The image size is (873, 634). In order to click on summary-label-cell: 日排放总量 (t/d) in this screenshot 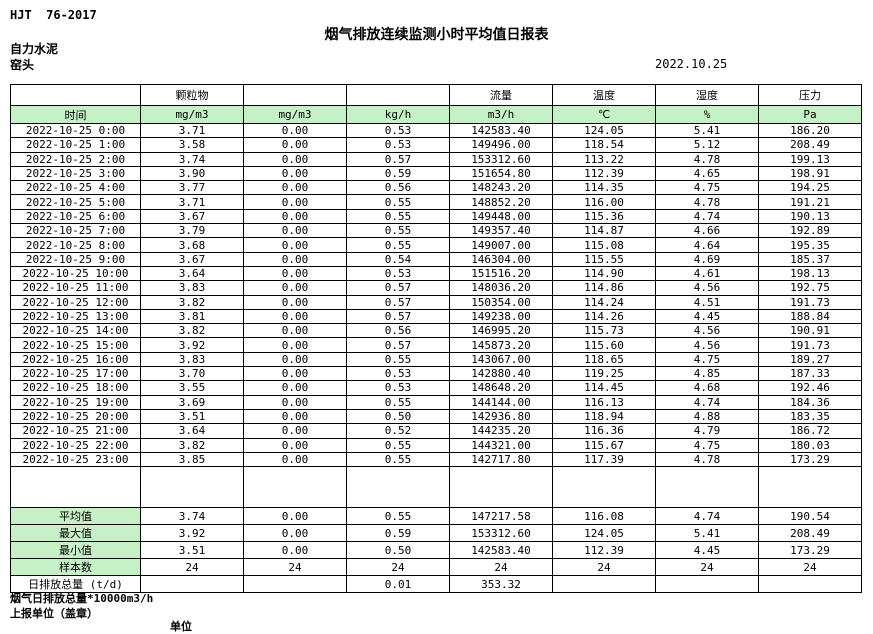, I will do `click(75, 584)`.